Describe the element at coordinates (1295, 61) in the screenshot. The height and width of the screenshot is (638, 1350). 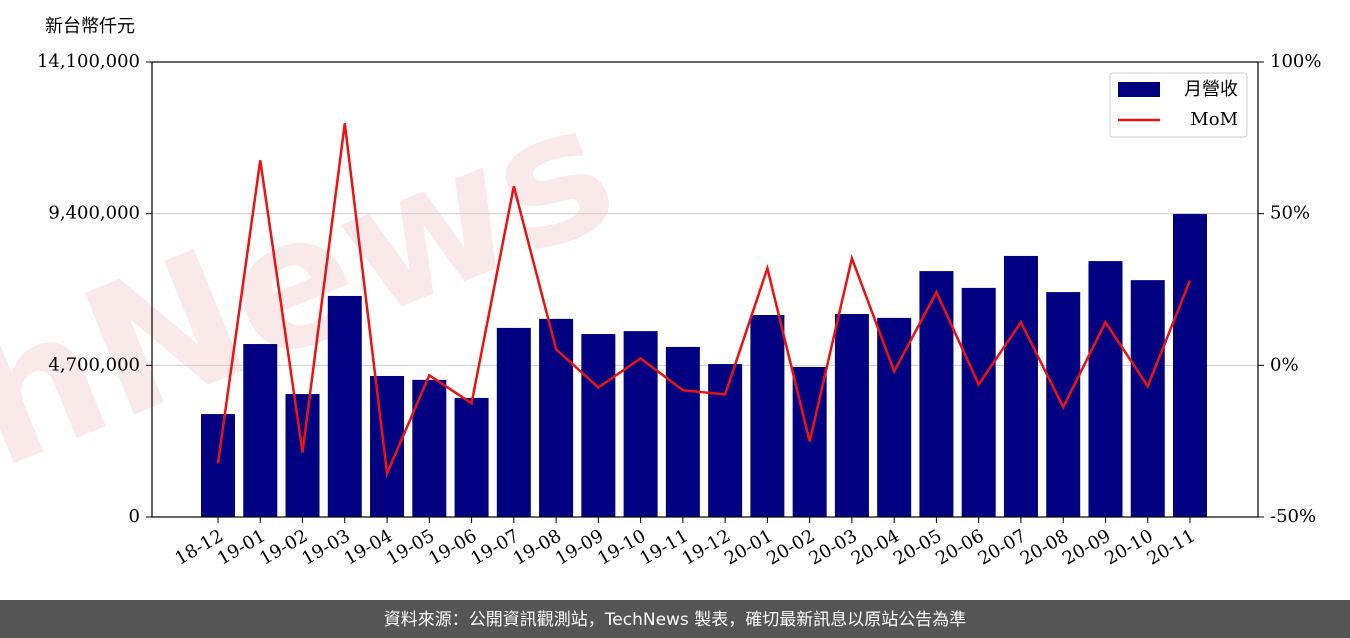
I see `y2-tick-label: 100%` at that location.